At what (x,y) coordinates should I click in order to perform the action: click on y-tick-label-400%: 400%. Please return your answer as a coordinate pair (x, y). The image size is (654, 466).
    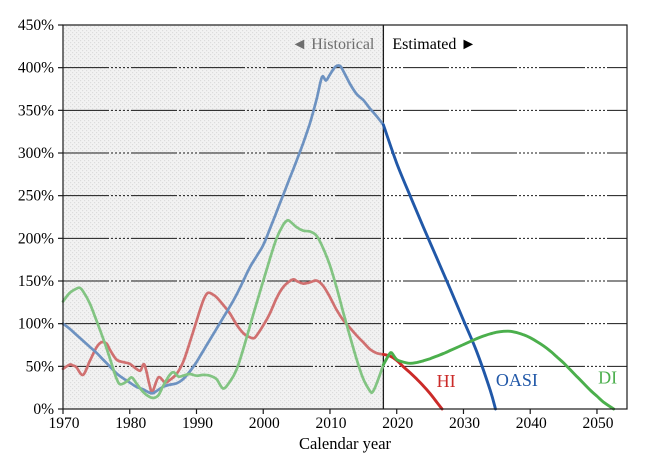
    Looking at the image, I should click on (36, 68).